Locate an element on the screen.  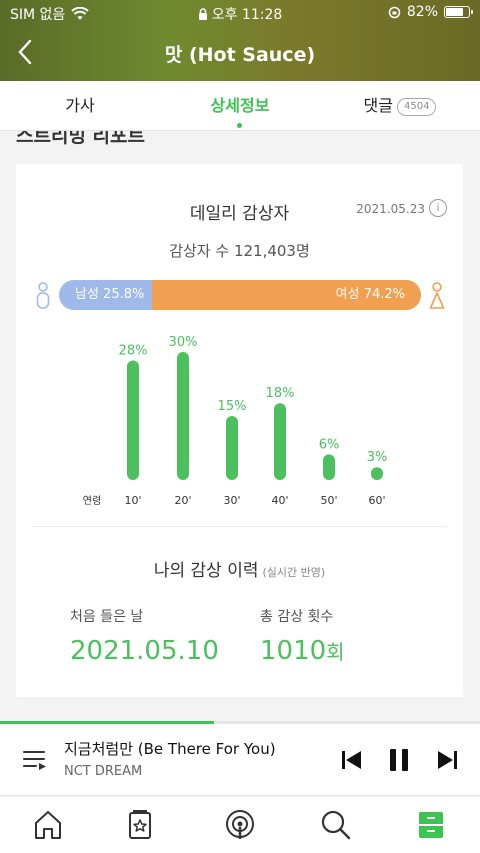
wifi-icon is located at coordinates (80, 13).